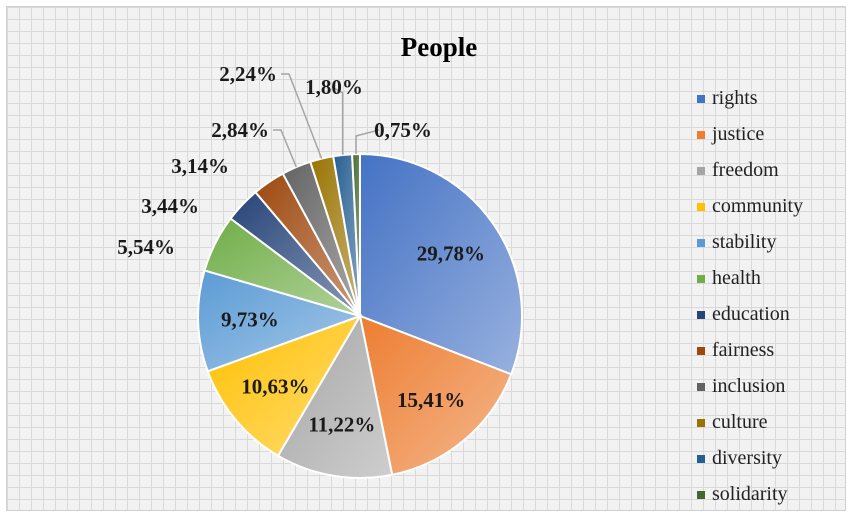  I want to click on legend-item-freedom: freedom, so click(738, 170).